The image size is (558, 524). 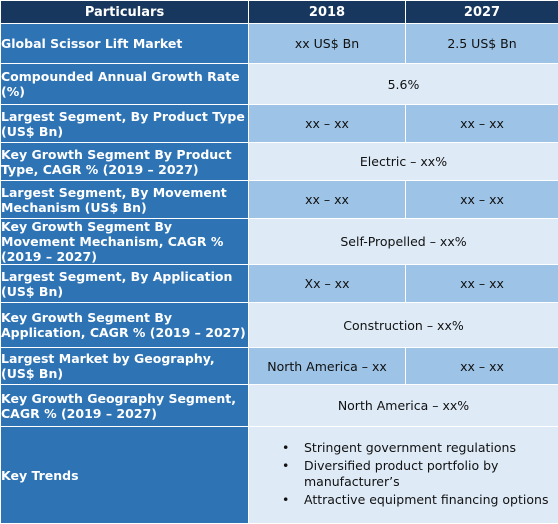 I want to click on list-item: Attractive equipment financing options, so click(x=420, y=500).